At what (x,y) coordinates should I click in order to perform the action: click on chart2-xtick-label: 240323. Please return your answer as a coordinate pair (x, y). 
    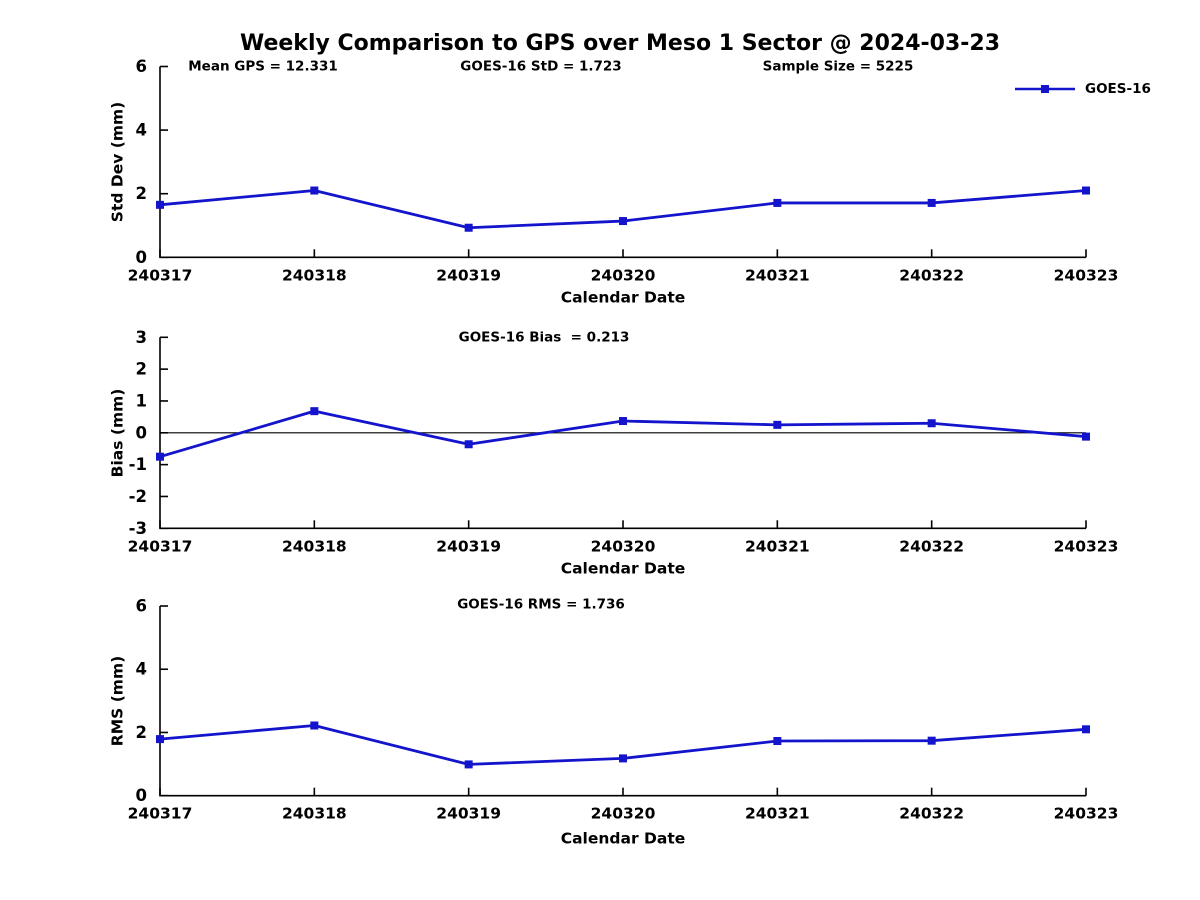
    Looking at the image, I should click on (1086, 814).